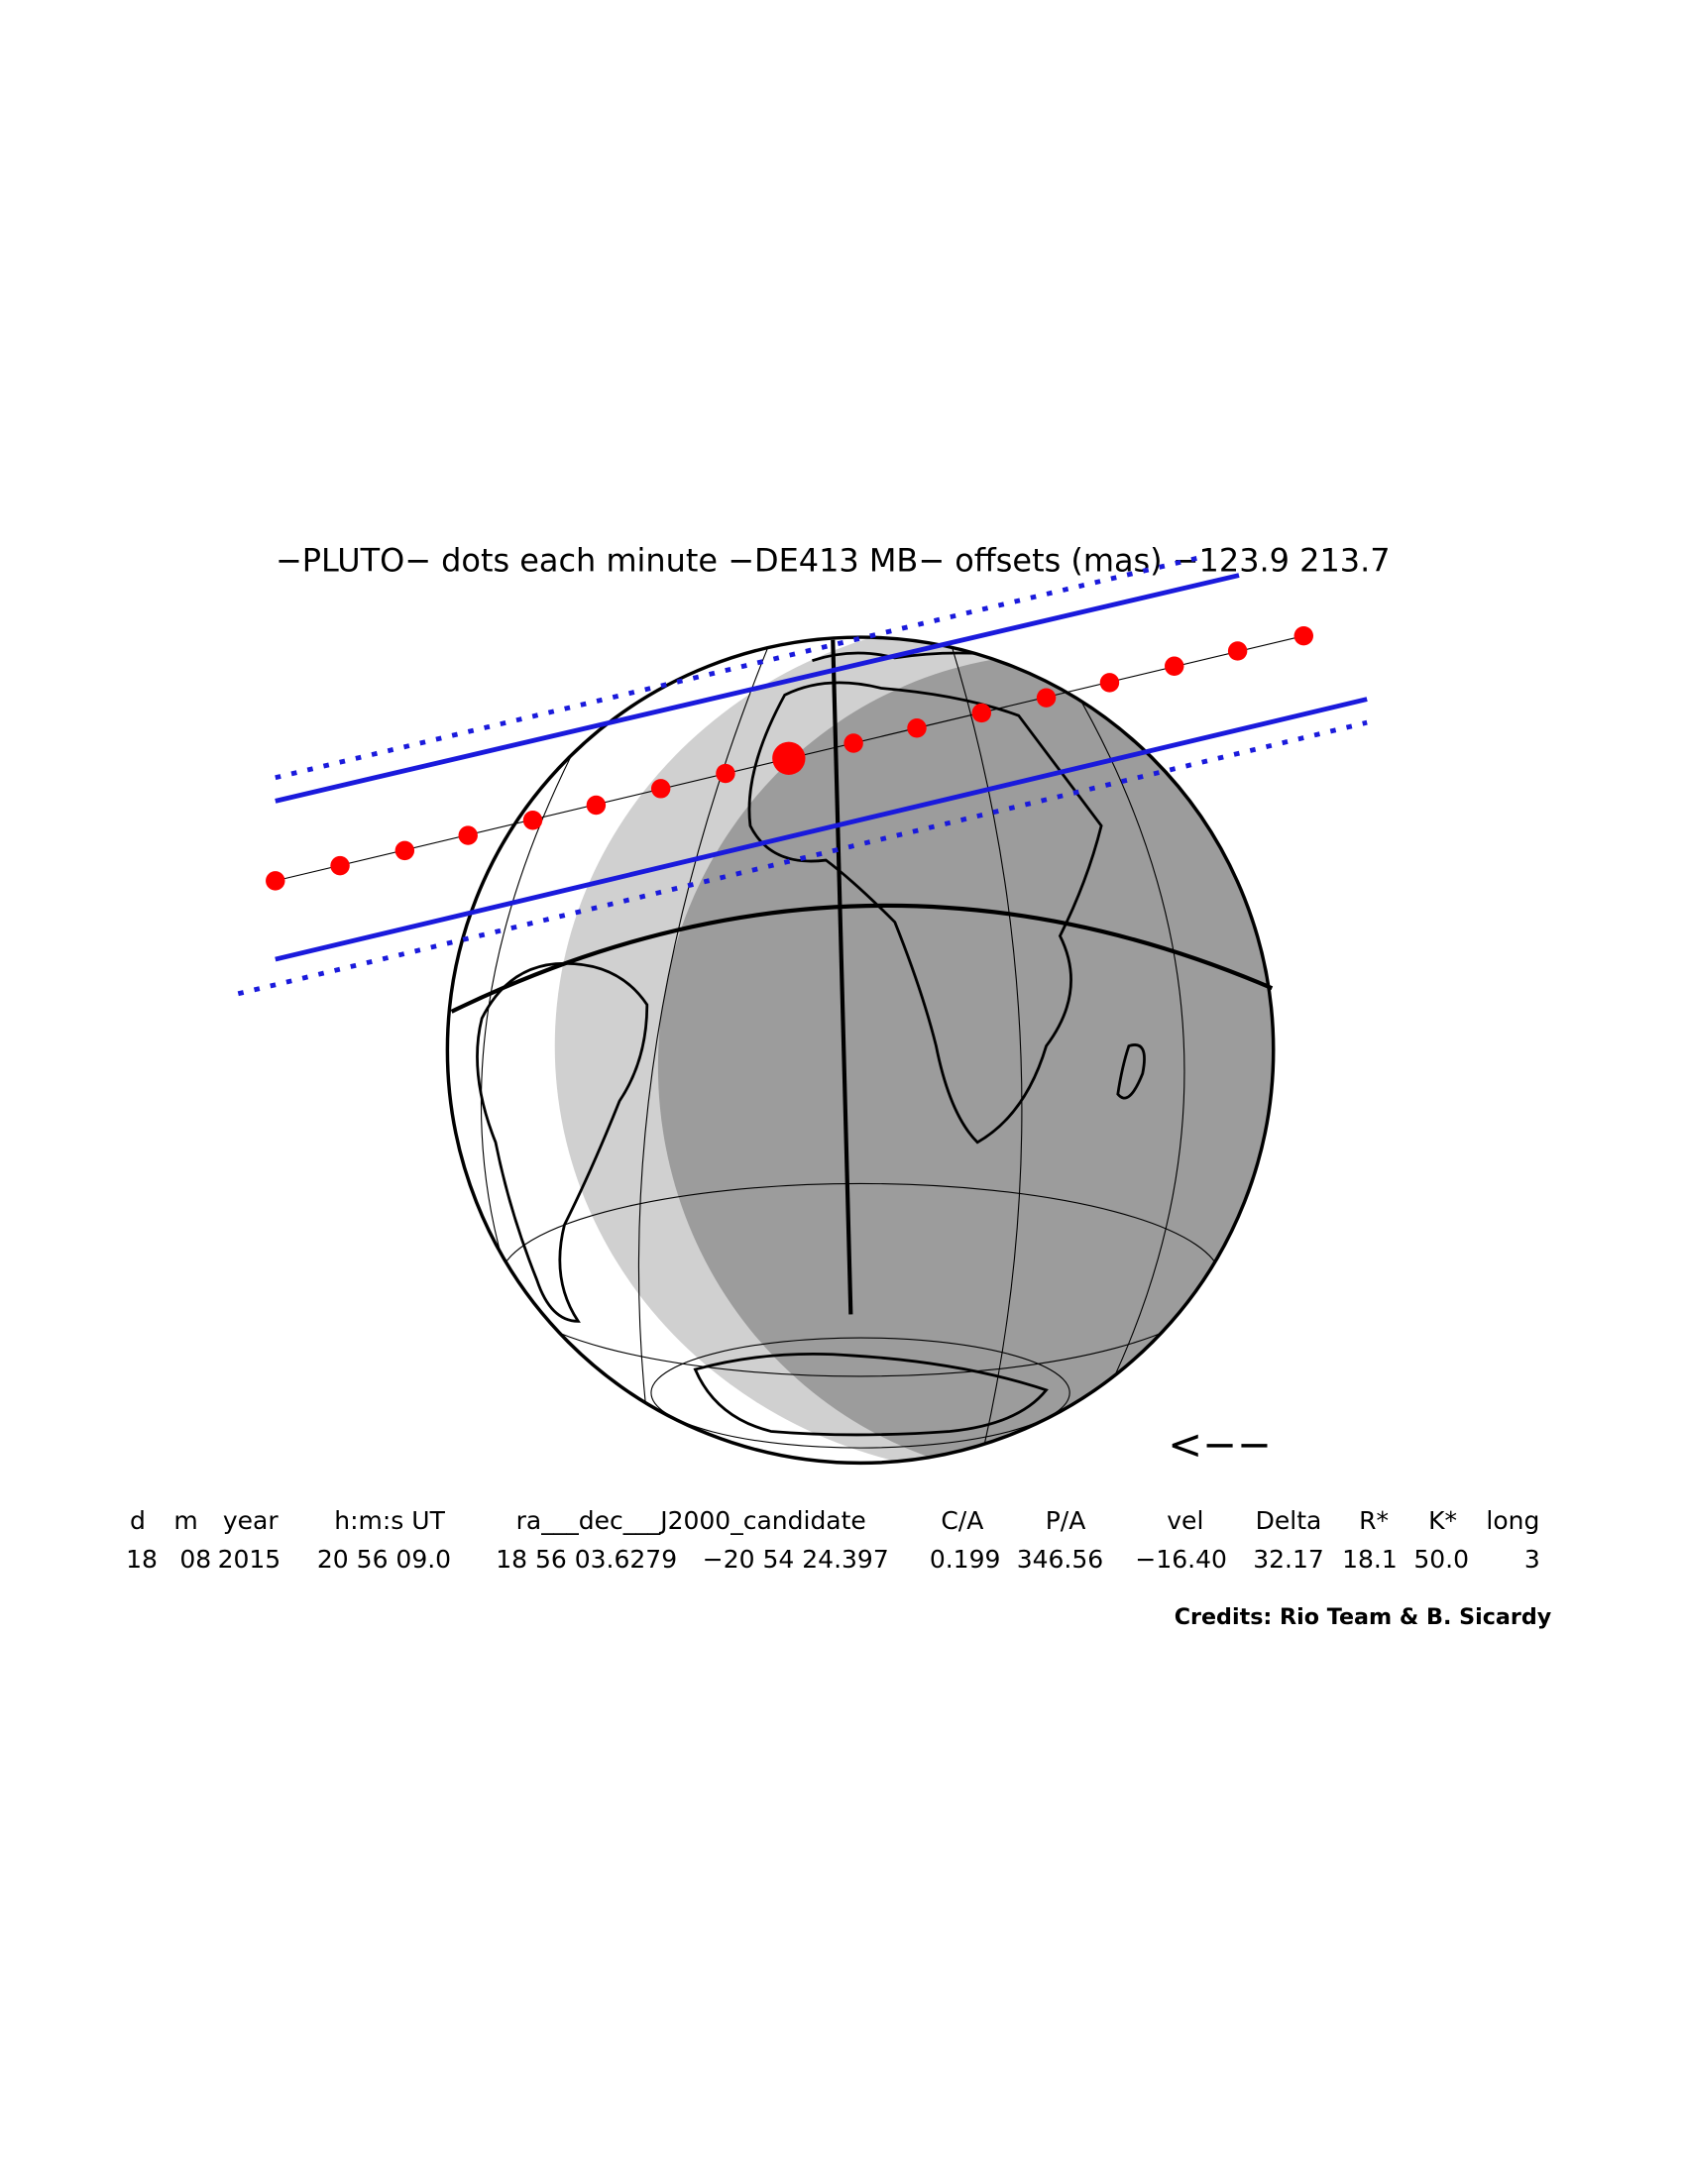  What do you see at coordinates (1289, 1520) in the screenshot?
I see `header-cell: Delta` at bounding box center [1289, 1520].